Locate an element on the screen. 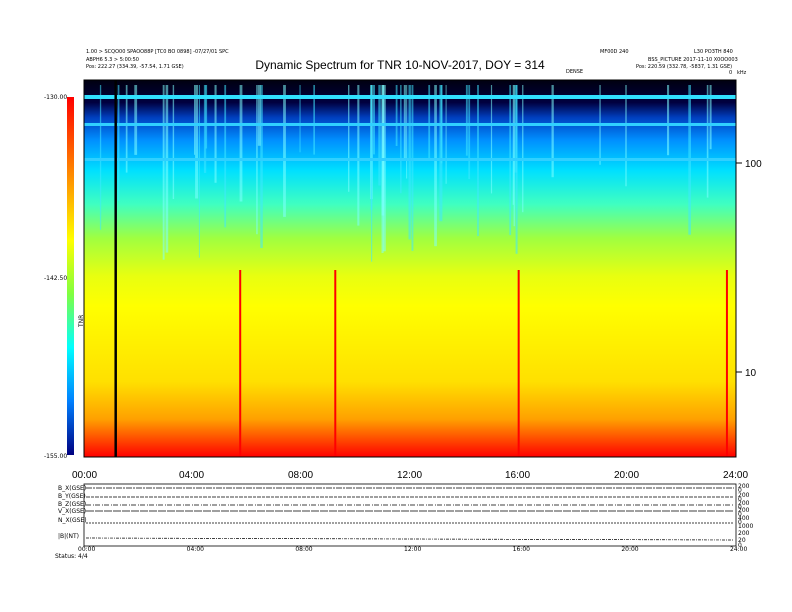  colorbar is located at coordinates (70, 276).